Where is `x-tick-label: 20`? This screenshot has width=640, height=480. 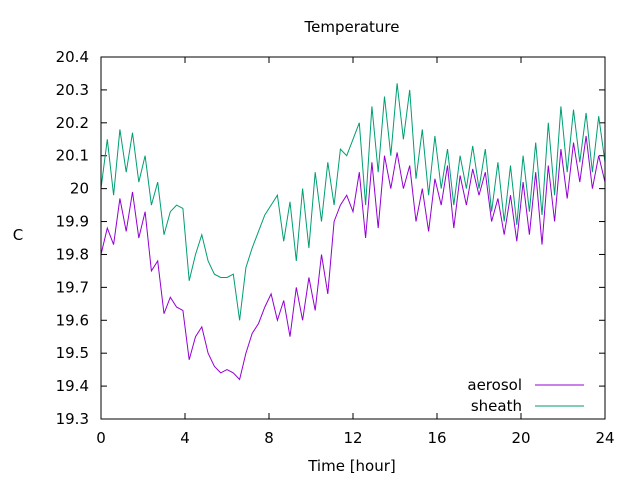
x-tick-label: 20 is located at coordinates (520, 438).